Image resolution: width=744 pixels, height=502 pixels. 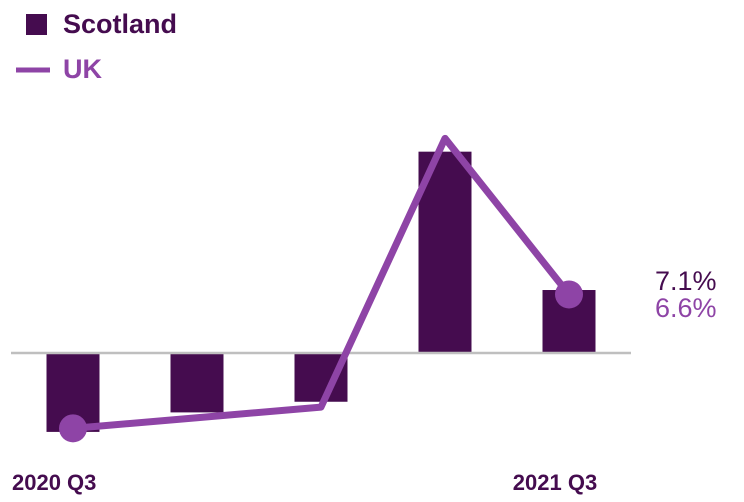 What do you see at coordinates (686, 281) in the screenshot?
I see `value-label: 7.1%` at bounding box center [686, 281].